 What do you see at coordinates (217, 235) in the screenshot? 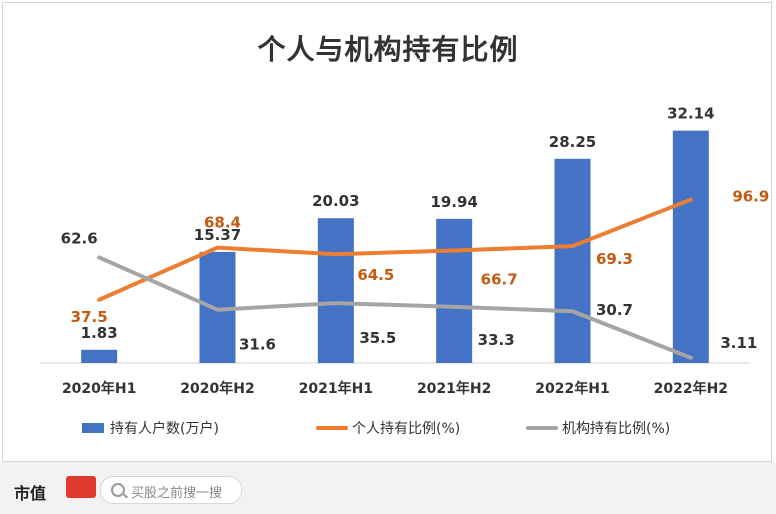
I see `bar-data-label: 15.37` at bounding box center [217, 235].